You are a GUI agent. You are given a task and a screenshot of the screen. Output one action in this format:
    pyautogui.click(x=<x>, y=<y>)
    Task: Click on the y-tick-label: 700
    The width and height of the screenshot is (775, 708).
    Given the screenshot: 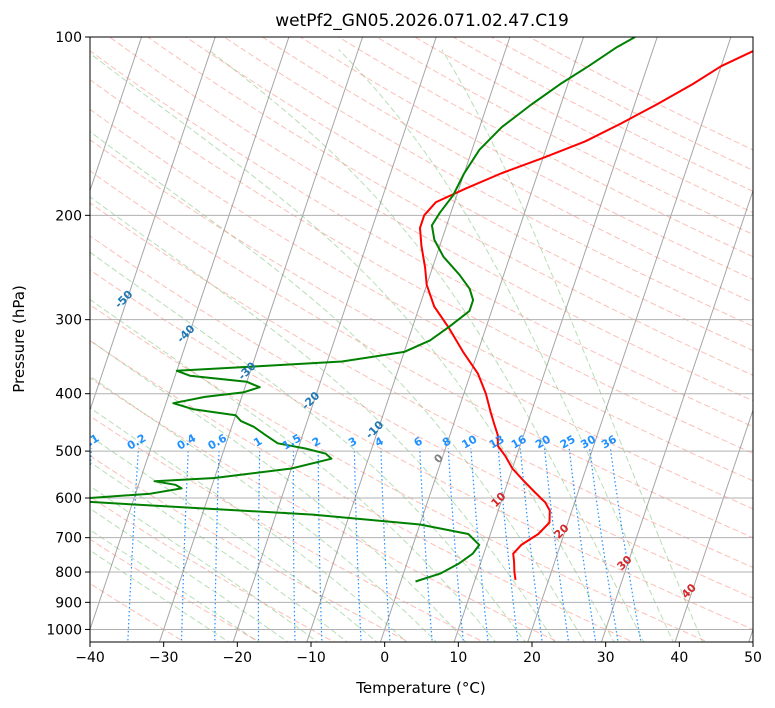 What is the action you would take?
    pyautogui.click(x=68, y=539)
    